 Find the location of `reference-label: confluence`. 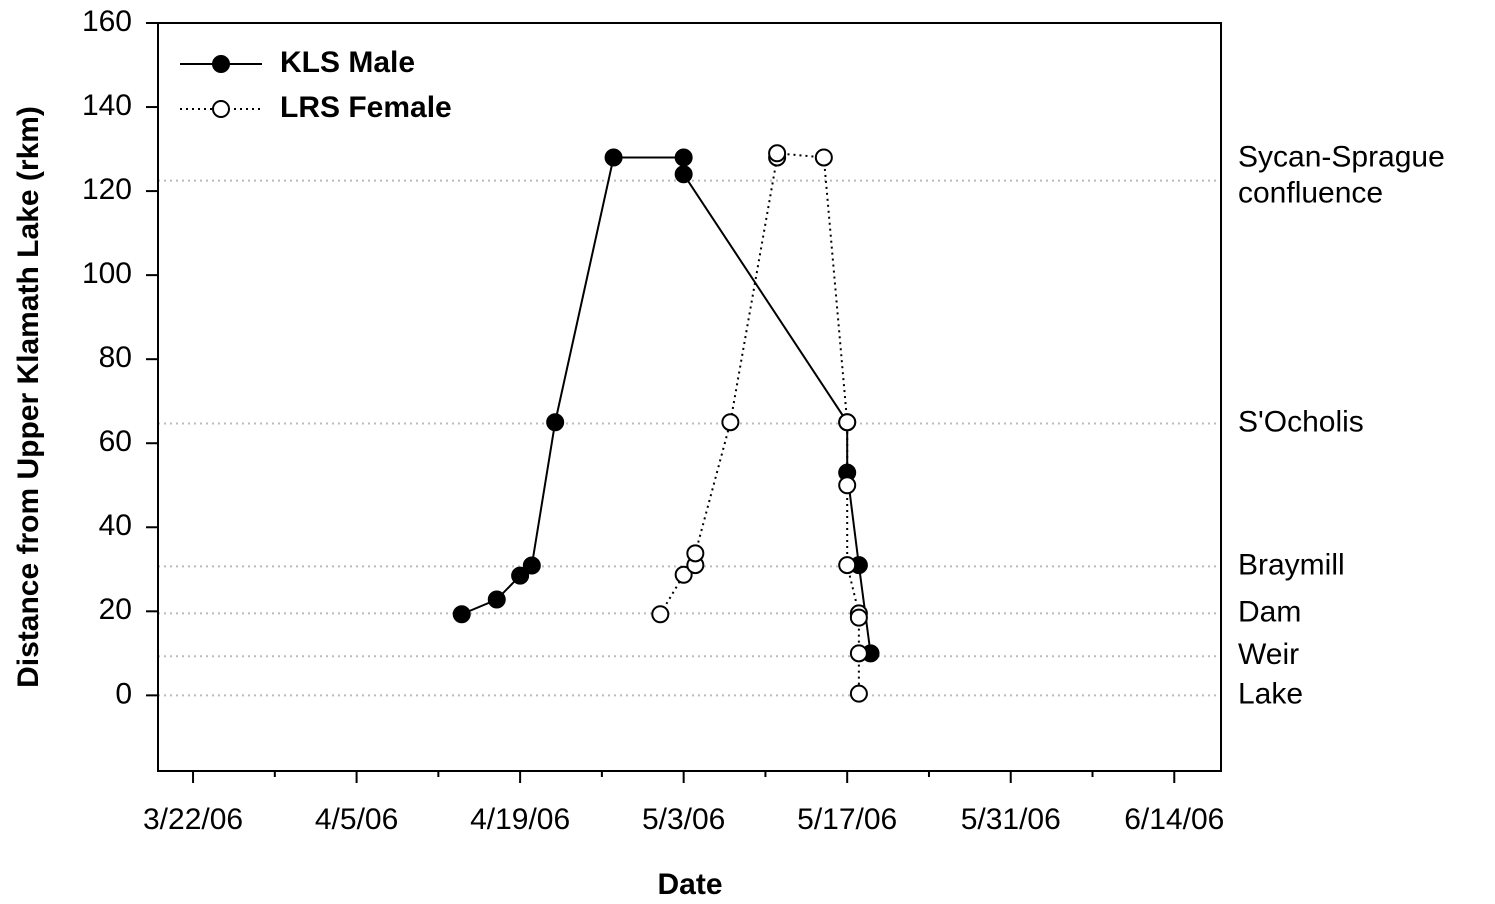

reference-label: confluence is located at coordinates (1310, 193).